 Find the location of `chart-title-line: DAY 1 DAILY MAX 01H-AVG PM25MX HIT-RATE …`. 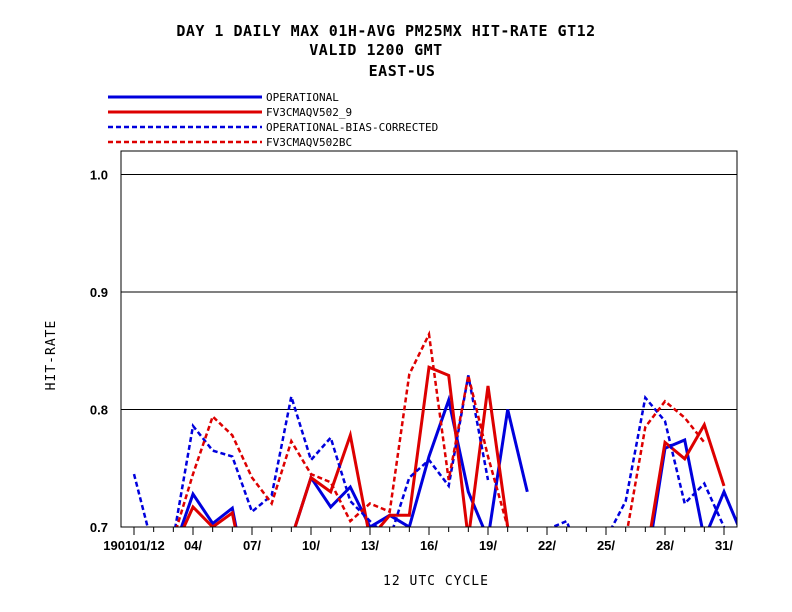

chart-title-line: DAY 1 DAILY MAX 01H-AVG PM25MX HIT-RATE … is located at coordinates (385, 31).